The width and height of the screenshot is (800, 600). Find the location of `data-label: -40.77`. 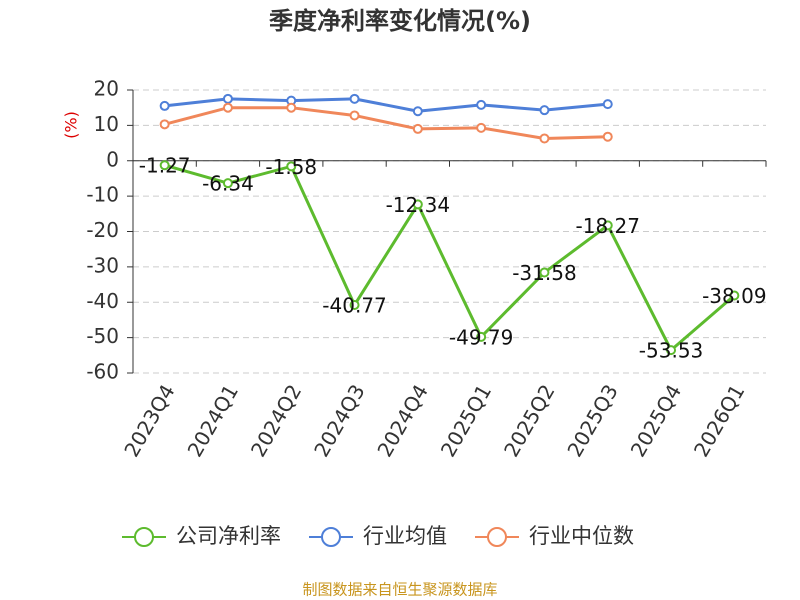

data-label: -40.77 is located at coordinates (354, 305).